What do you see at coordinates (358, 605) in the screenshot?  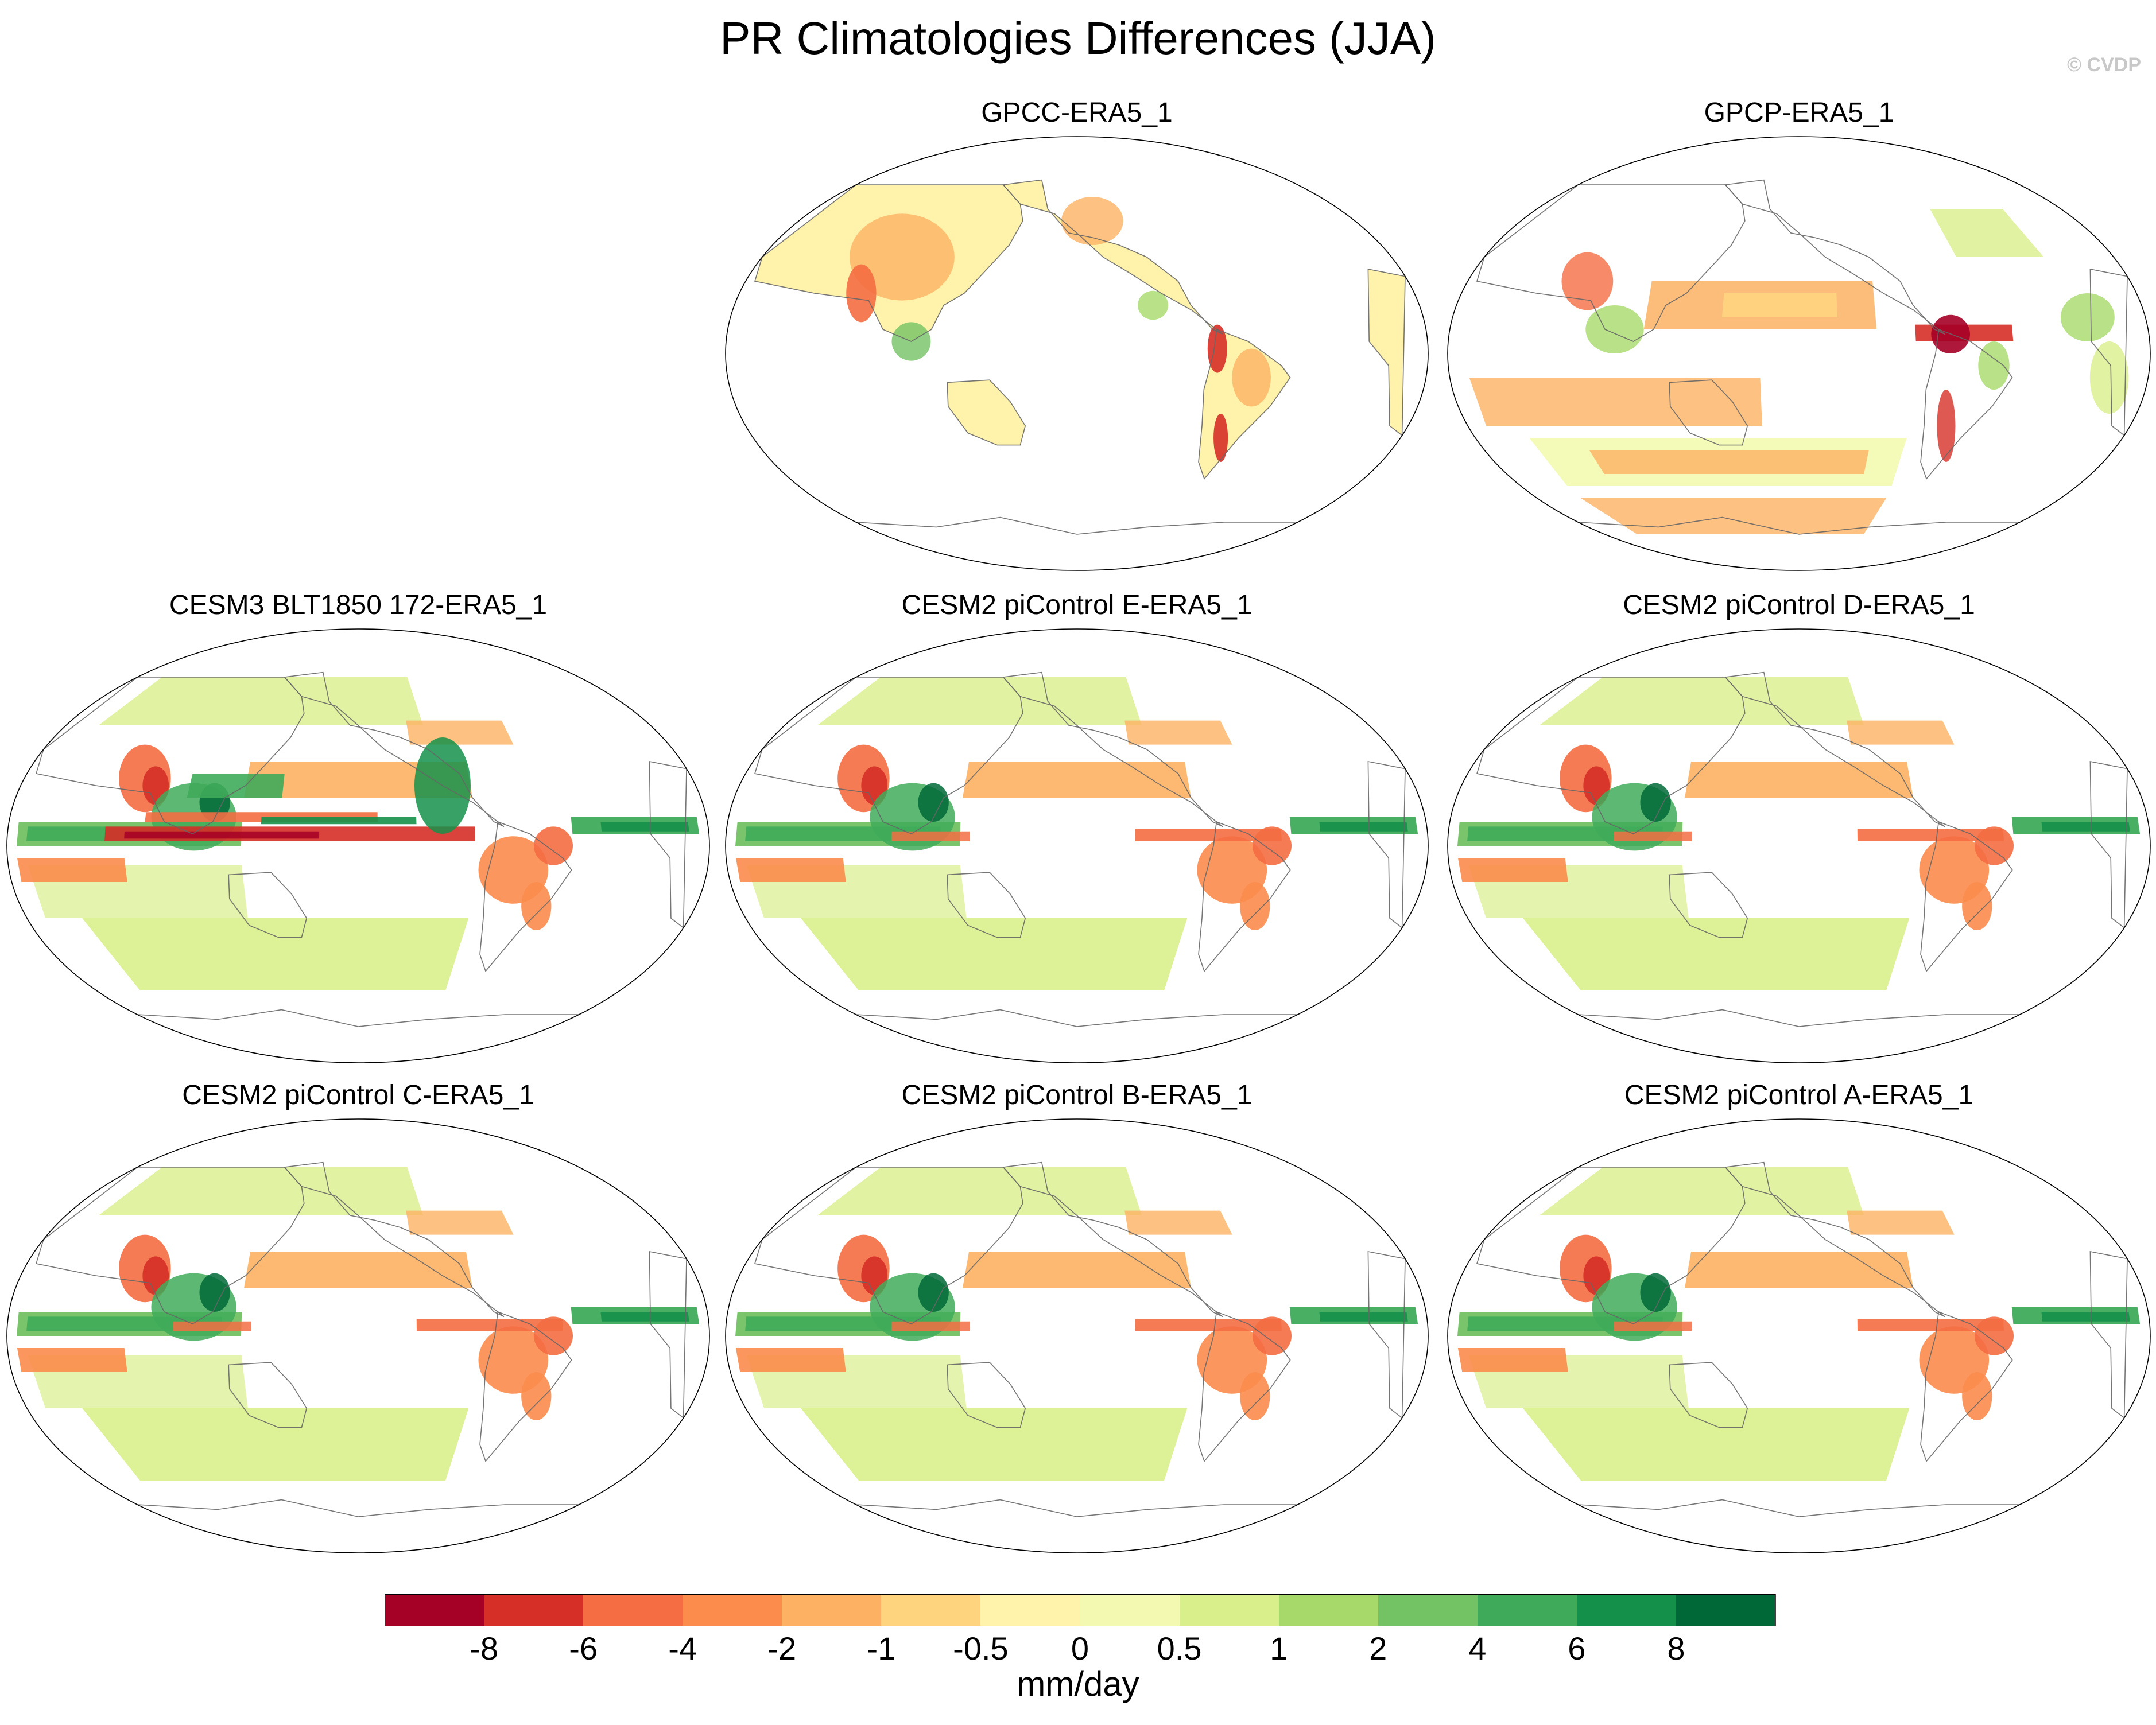 I see `panel-title: CESM3 BLT1850 172-ERA5_1` at bounding box center [358, 605].